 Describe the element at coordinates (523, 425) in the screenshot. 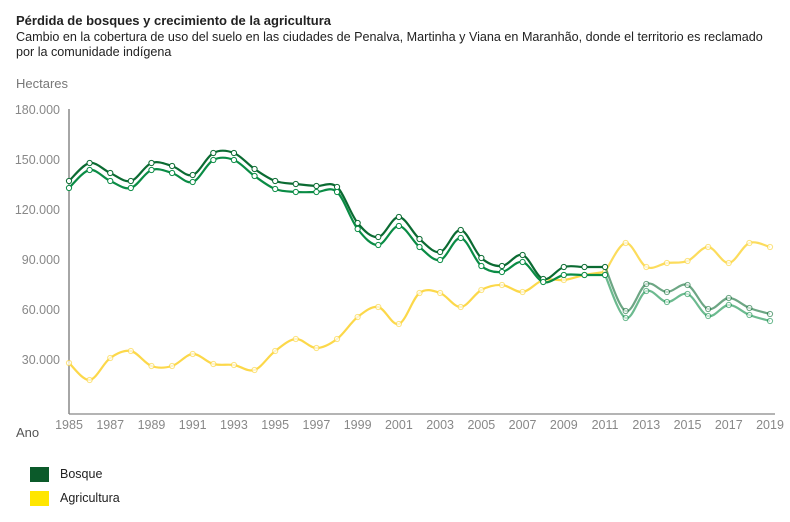

I see `x-tick-label: 2007` at that location.